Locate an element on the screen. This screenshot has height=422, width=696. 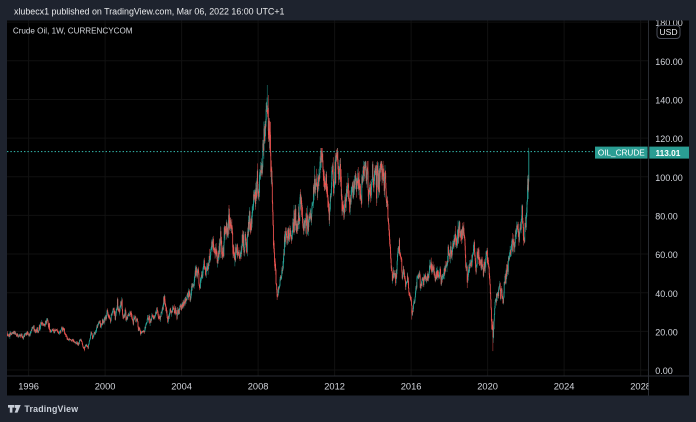
svg-text: 2008 is located at coordinates (258, 386).